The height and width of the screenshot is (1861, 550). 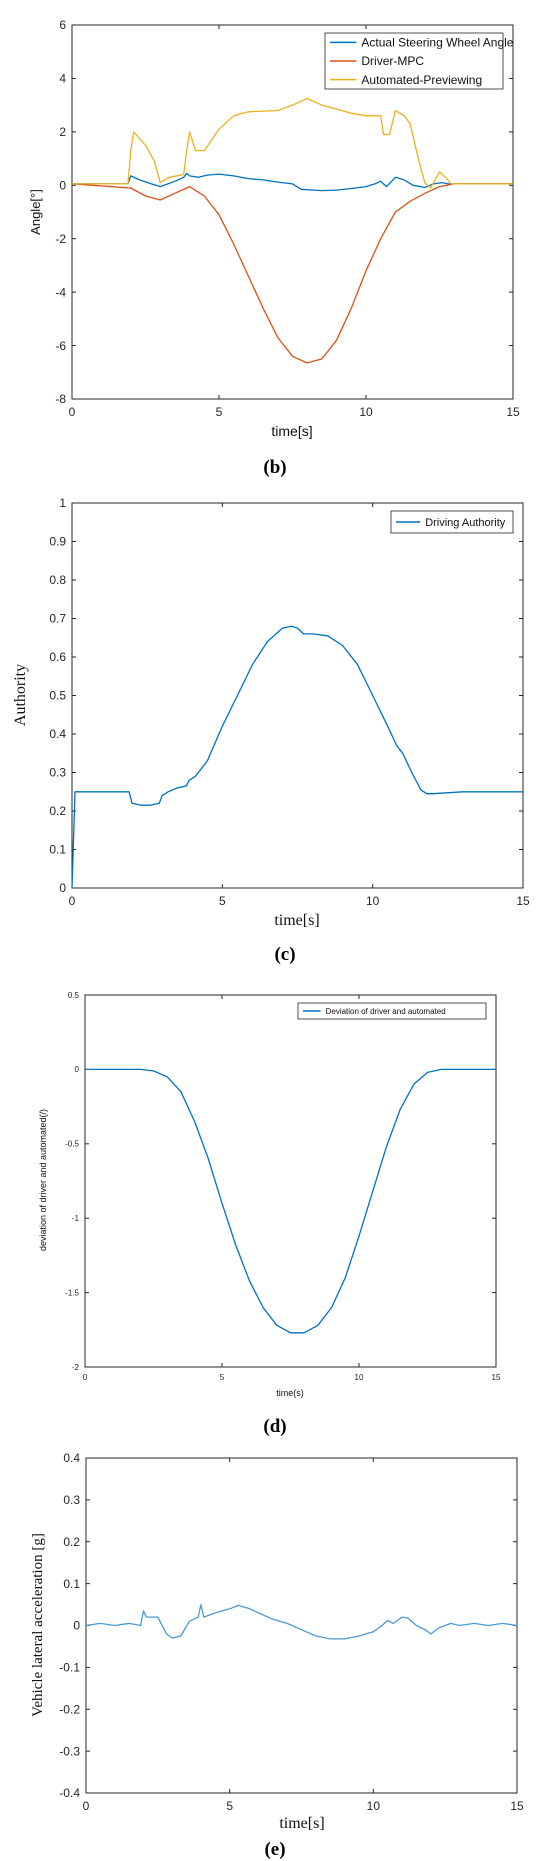 What do you see at coordinates (72, 1292) in the screenshot?
I see `y-tick-label: -1.5` at bounding box center [72, 1292].